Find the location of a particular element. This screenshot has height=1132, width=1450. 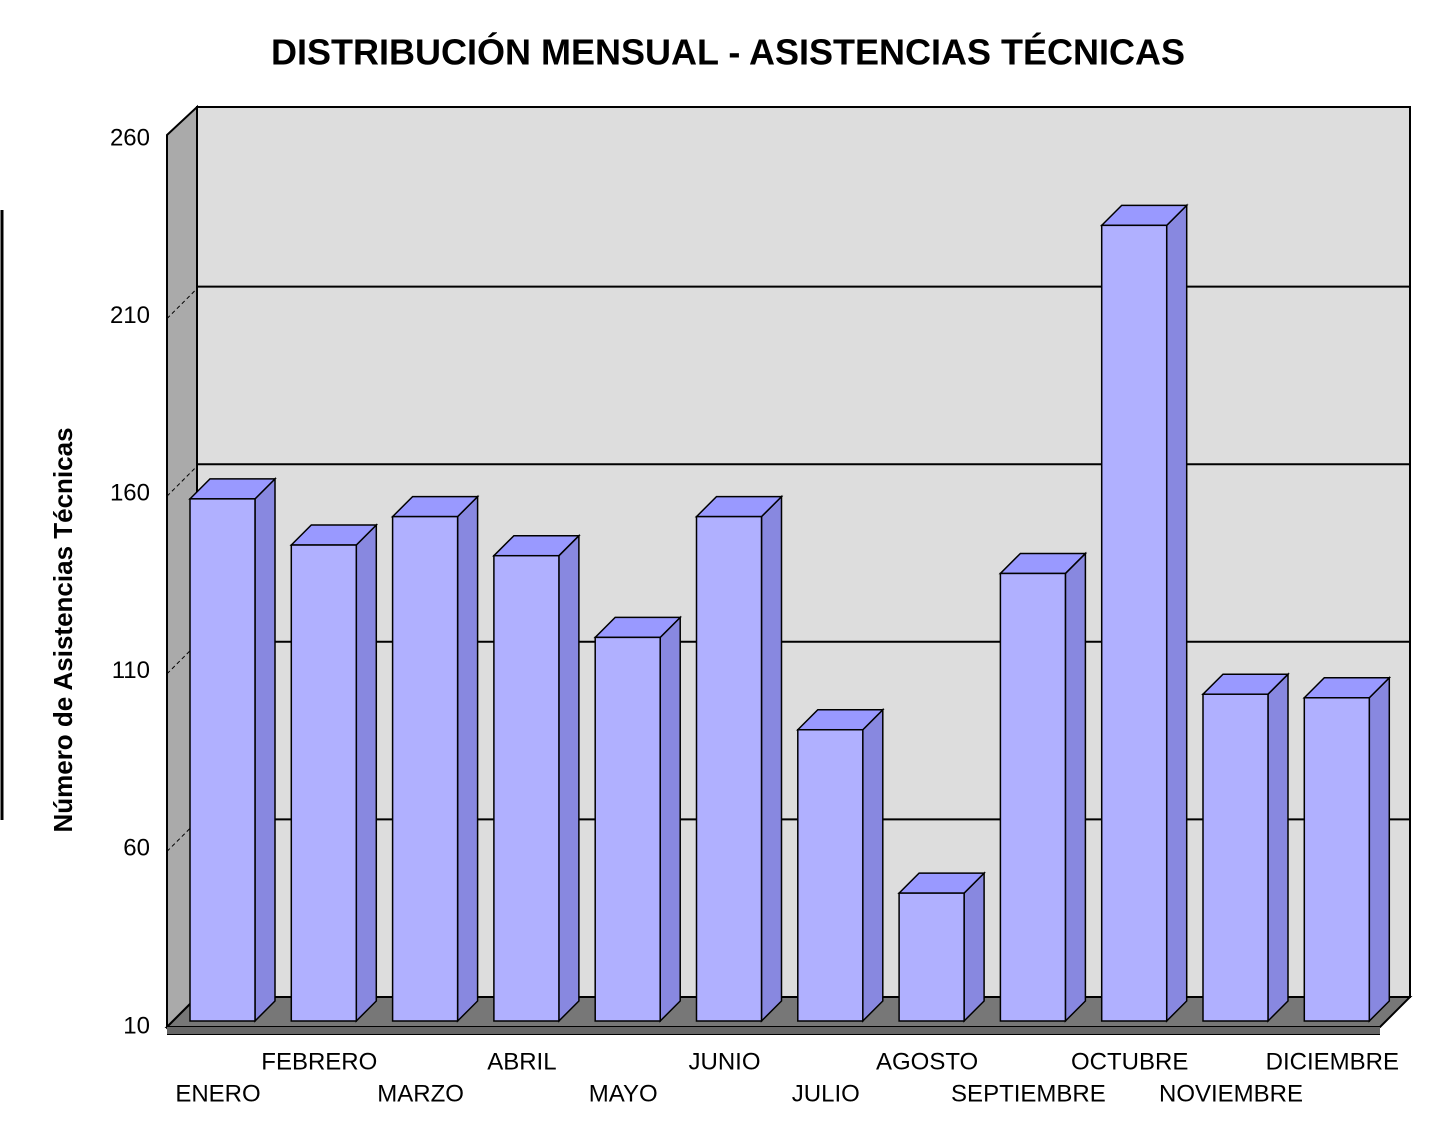

x-tick-label: JULIO is located at coordinates (826, 1093).